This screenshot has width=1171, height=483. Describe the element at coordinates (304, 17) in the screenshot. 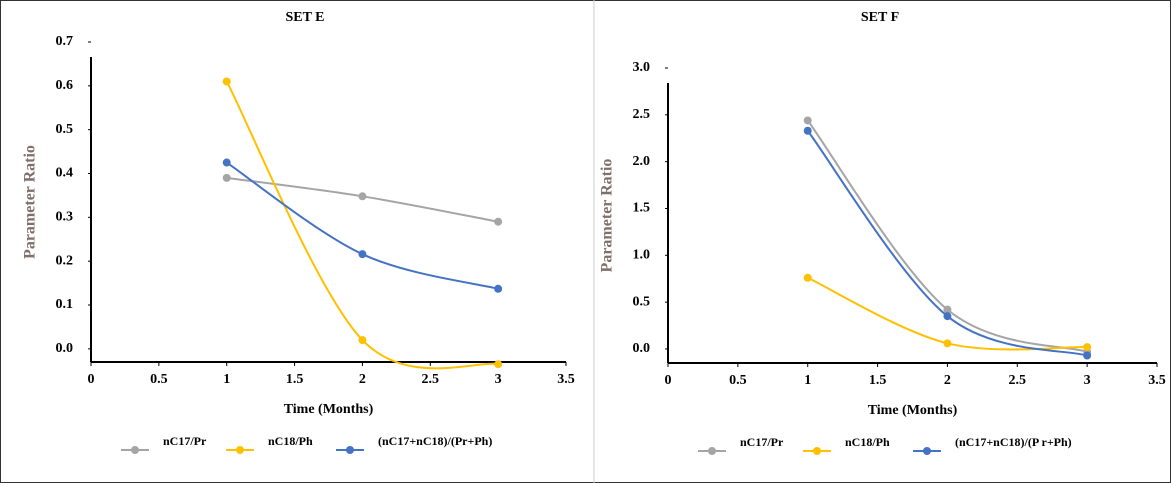

I see `chart-title: SET E` at that location.